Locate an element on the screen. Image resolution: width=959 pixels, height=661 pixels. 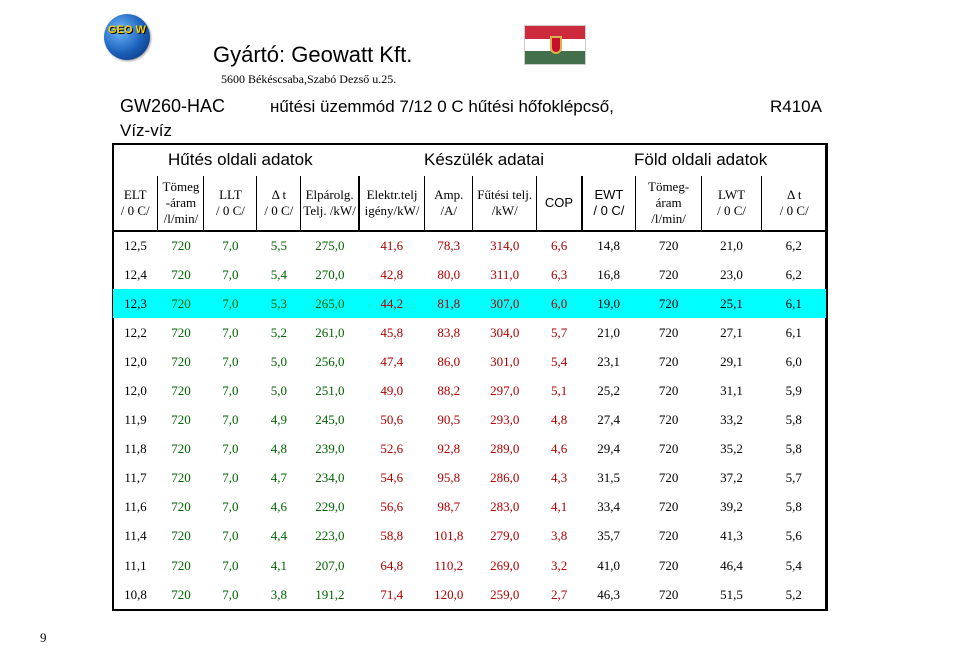
column-header-12: Δ t/ 0 C/ is located at coordinates (794, 204).